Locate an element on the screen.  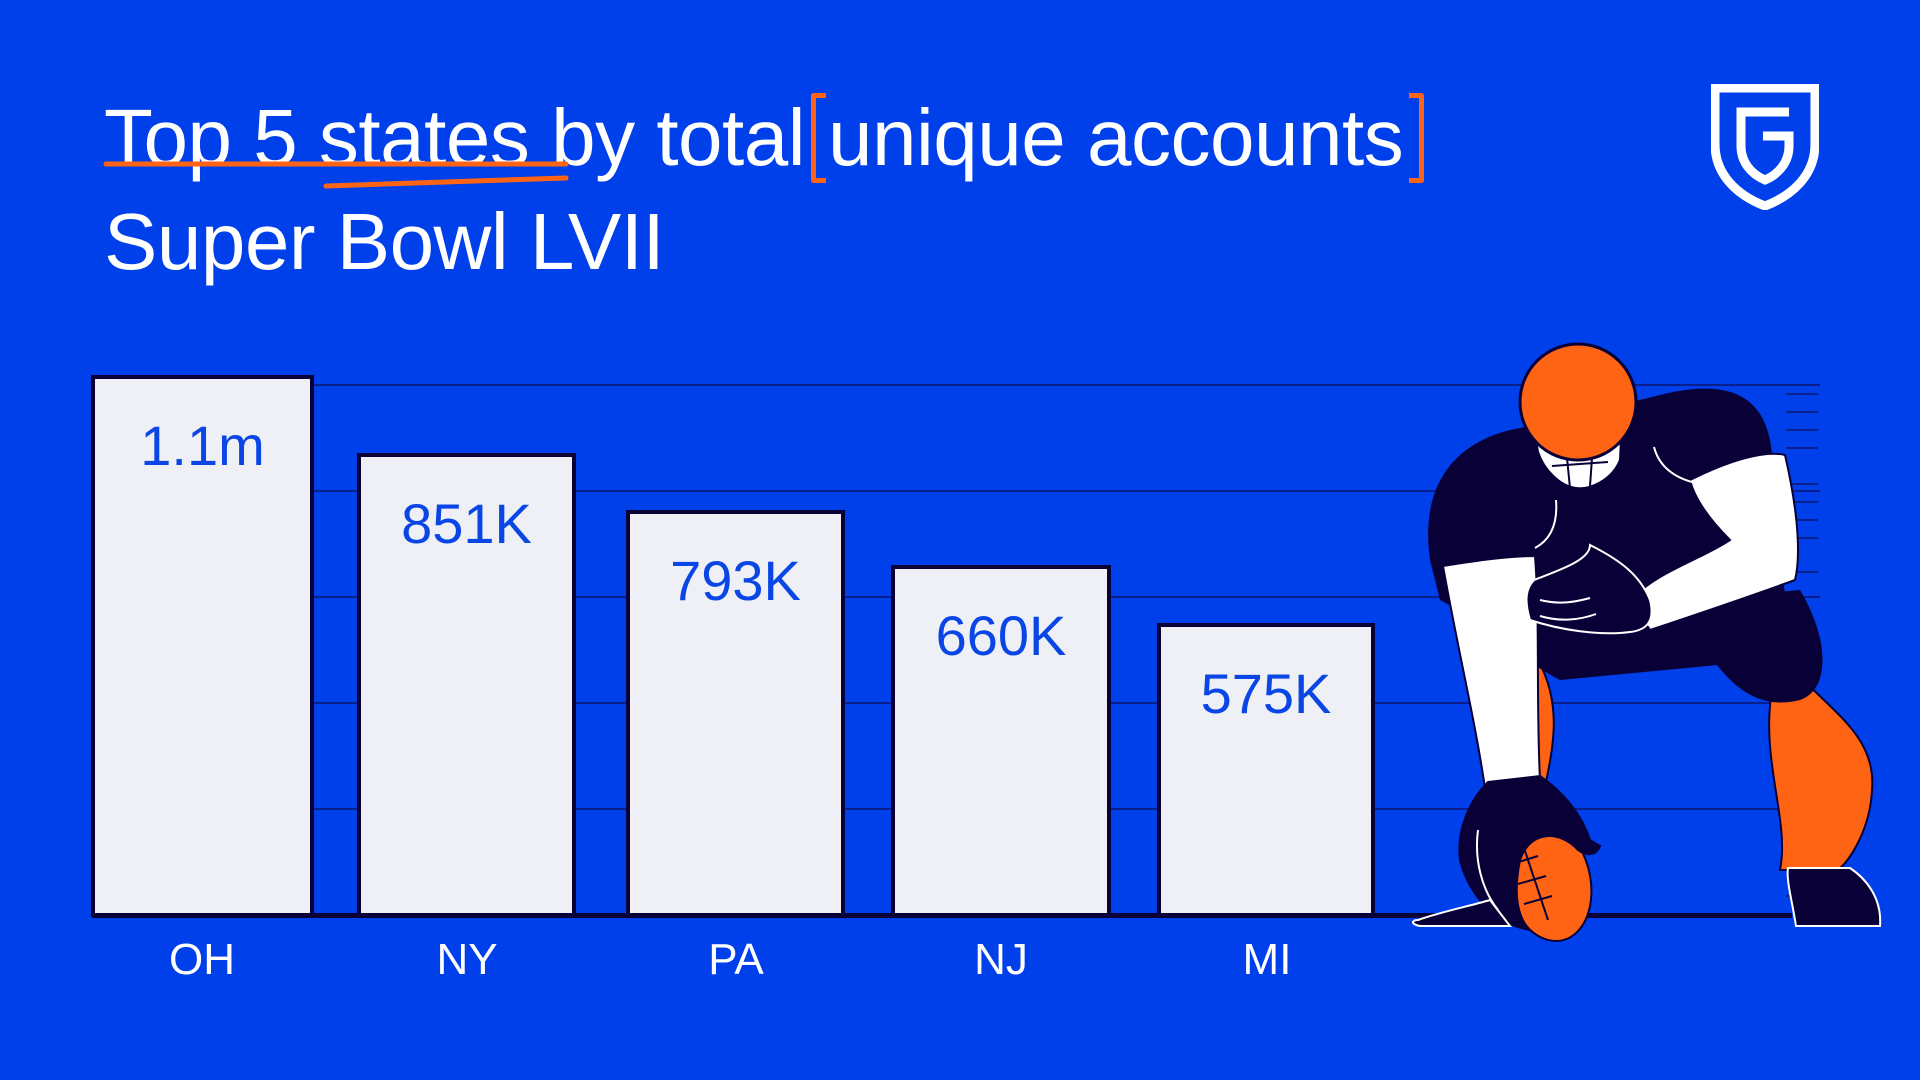
bar-oh: 1.1m is located at coordinates (202, 646).